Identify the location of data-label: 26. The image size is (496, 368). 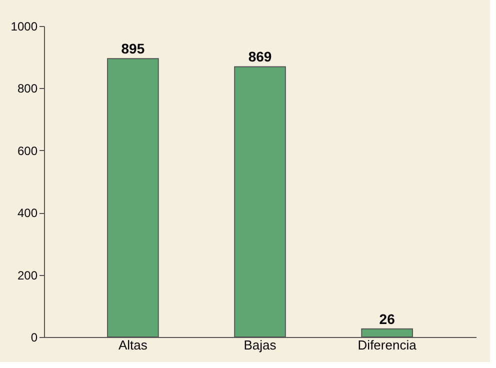
(387, 318).